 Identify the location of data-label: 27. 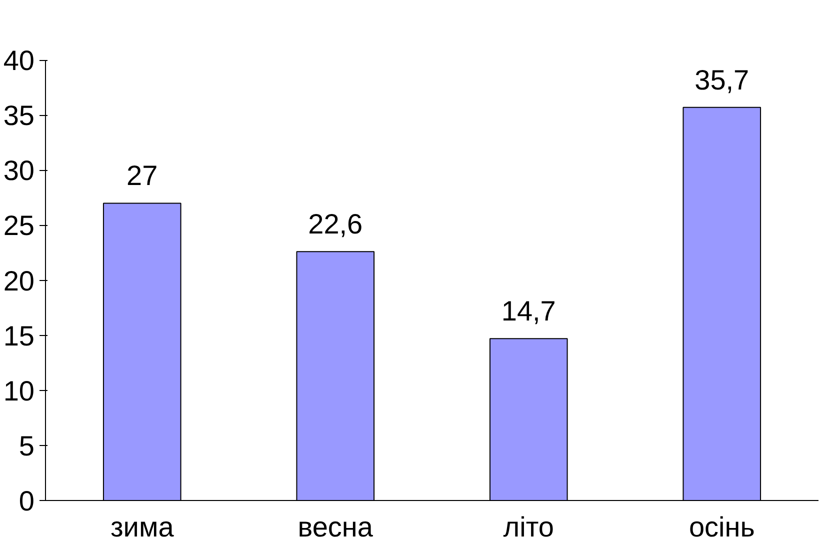
(142, 176).